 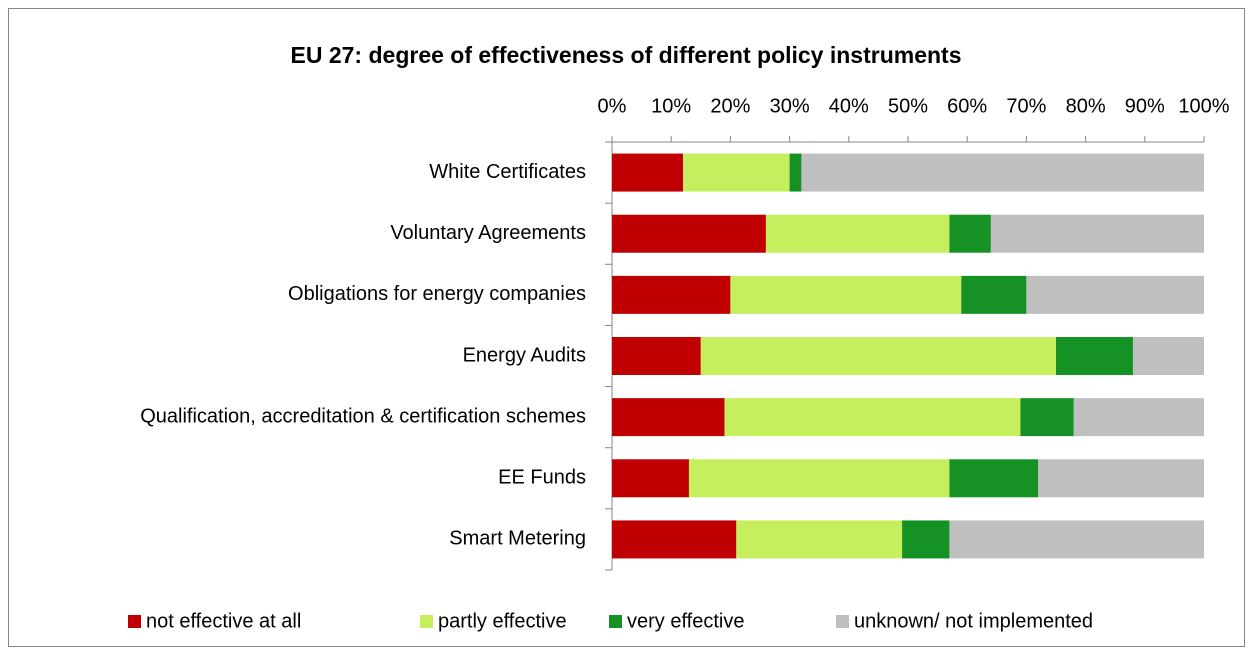 I want to click on y-tick-label: White Certificates, so click(x=507, y=172).